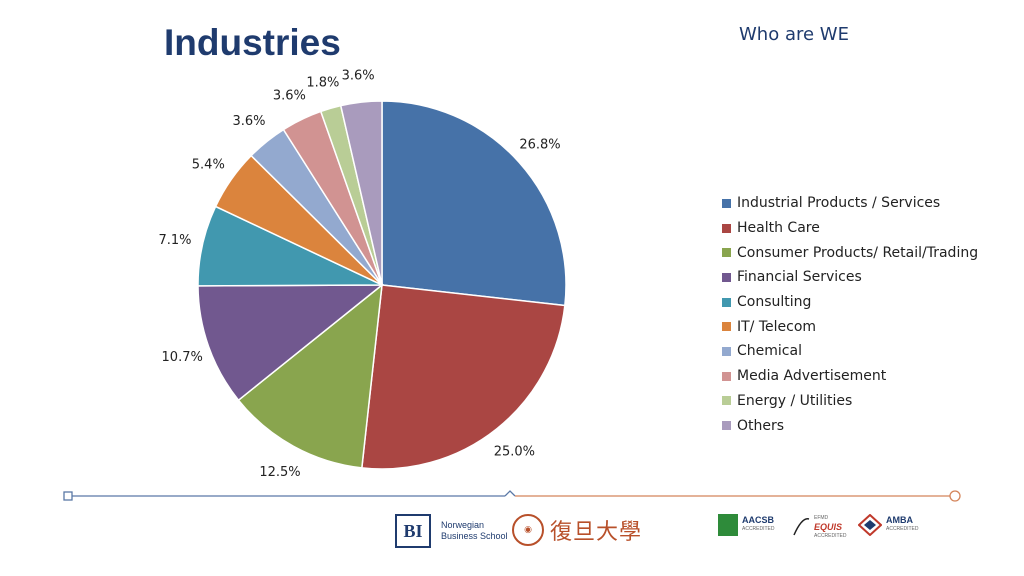 The width and height of the screenshot is (1024, 576). What do you see at coordinates (850, 302) in the screenshot?
I see `legend-item: Consulting` at bounding box center [850, 302].